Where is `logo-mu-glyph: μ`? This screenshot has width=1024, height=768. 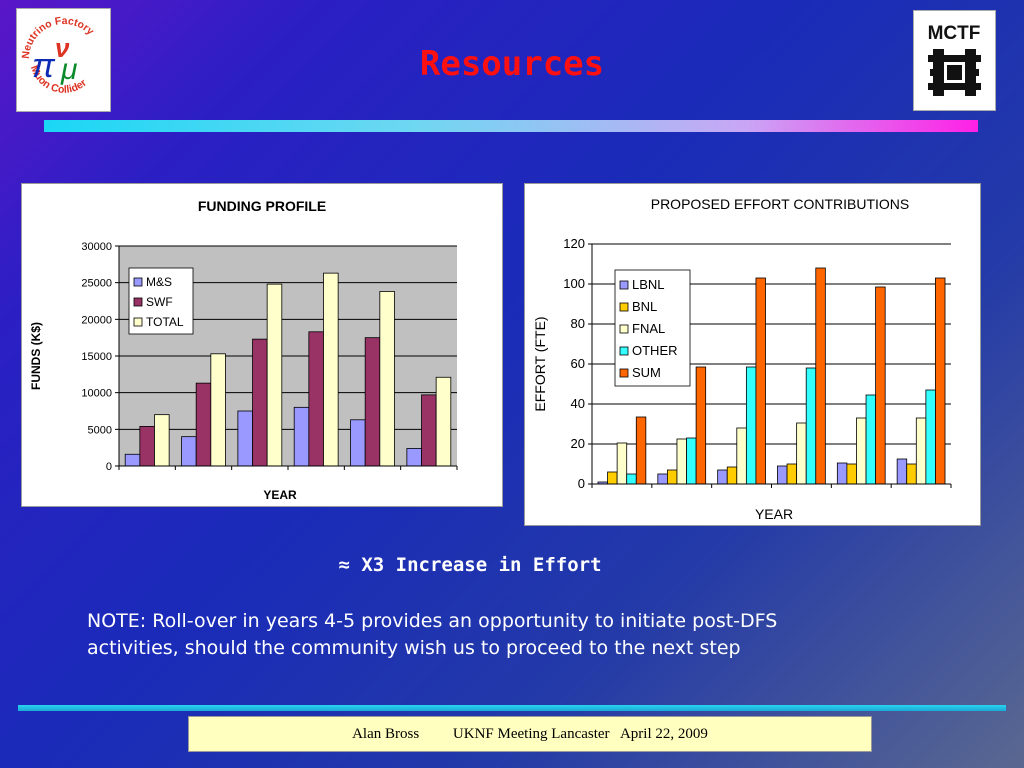 logo-mu-glyph: μ is located at coordinates (68, 69).